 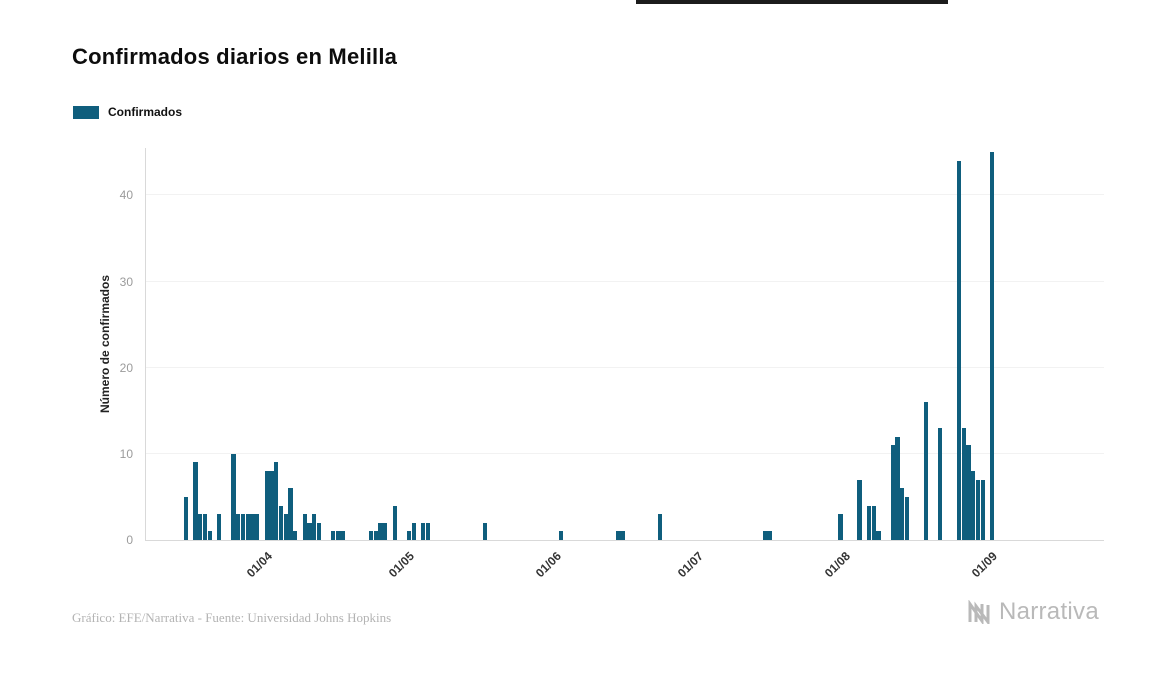 What do you see at coordinates (126, 367) in the screenshot?
I see `y-tick-label: 20` at bounding box center [126, 367].